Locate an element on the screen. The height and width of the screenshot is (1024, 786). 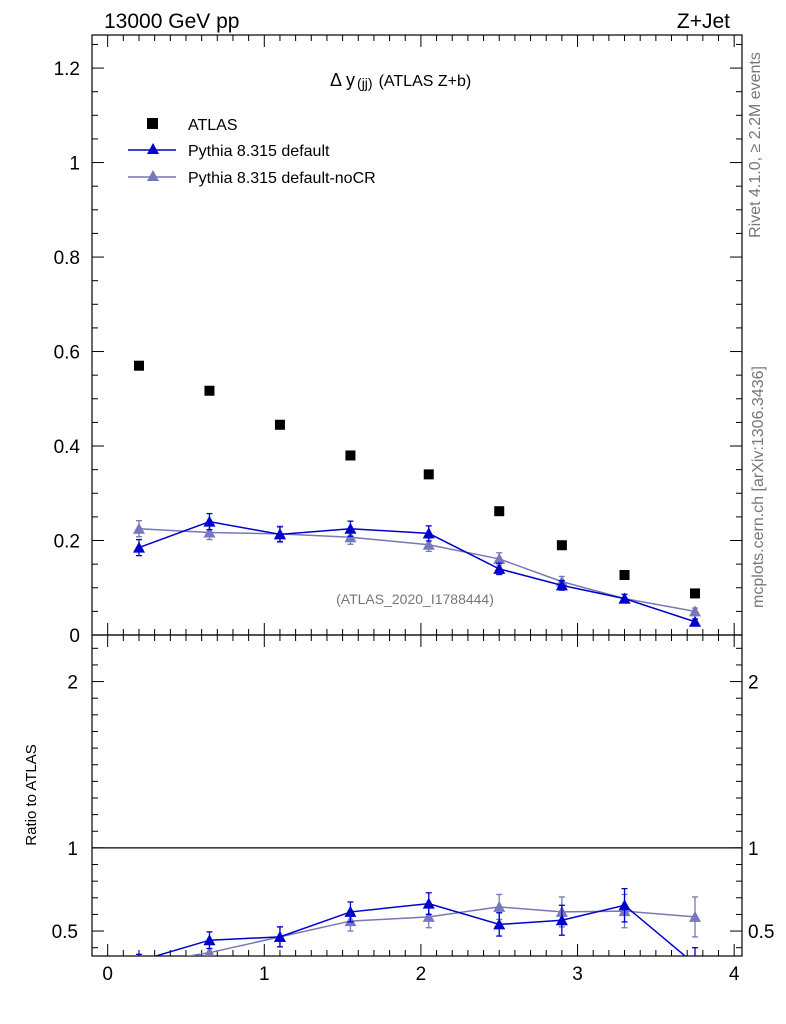
legend-marker-atlas is located at coordinates (152, 123).